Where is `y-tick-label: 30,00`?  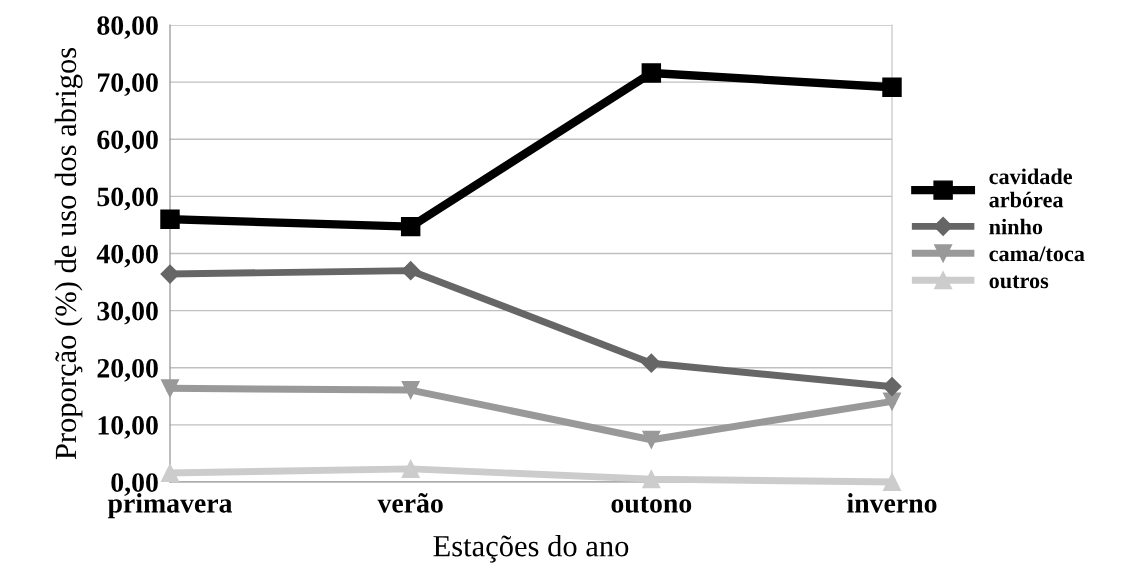
y-tick-label: 30,00 is located at coordinates (127, 313).